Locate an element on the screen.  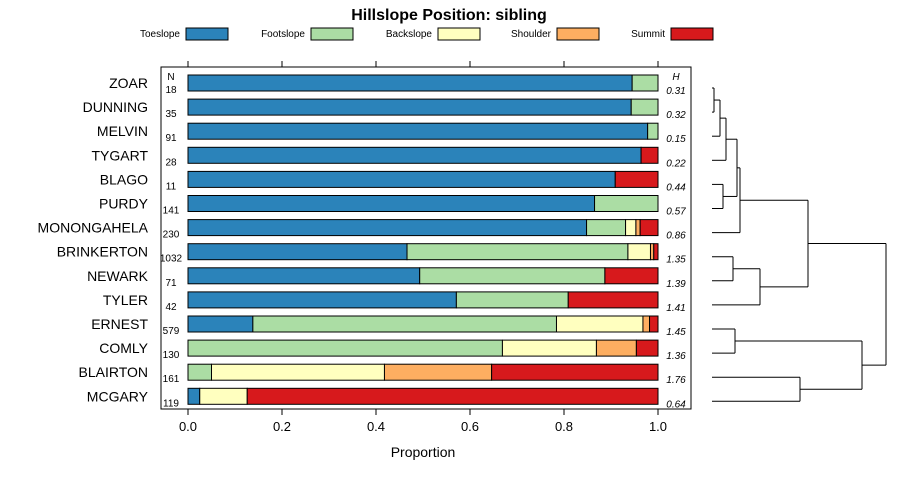
legend-label-summit: Summit is located at coordinates (648, 34).